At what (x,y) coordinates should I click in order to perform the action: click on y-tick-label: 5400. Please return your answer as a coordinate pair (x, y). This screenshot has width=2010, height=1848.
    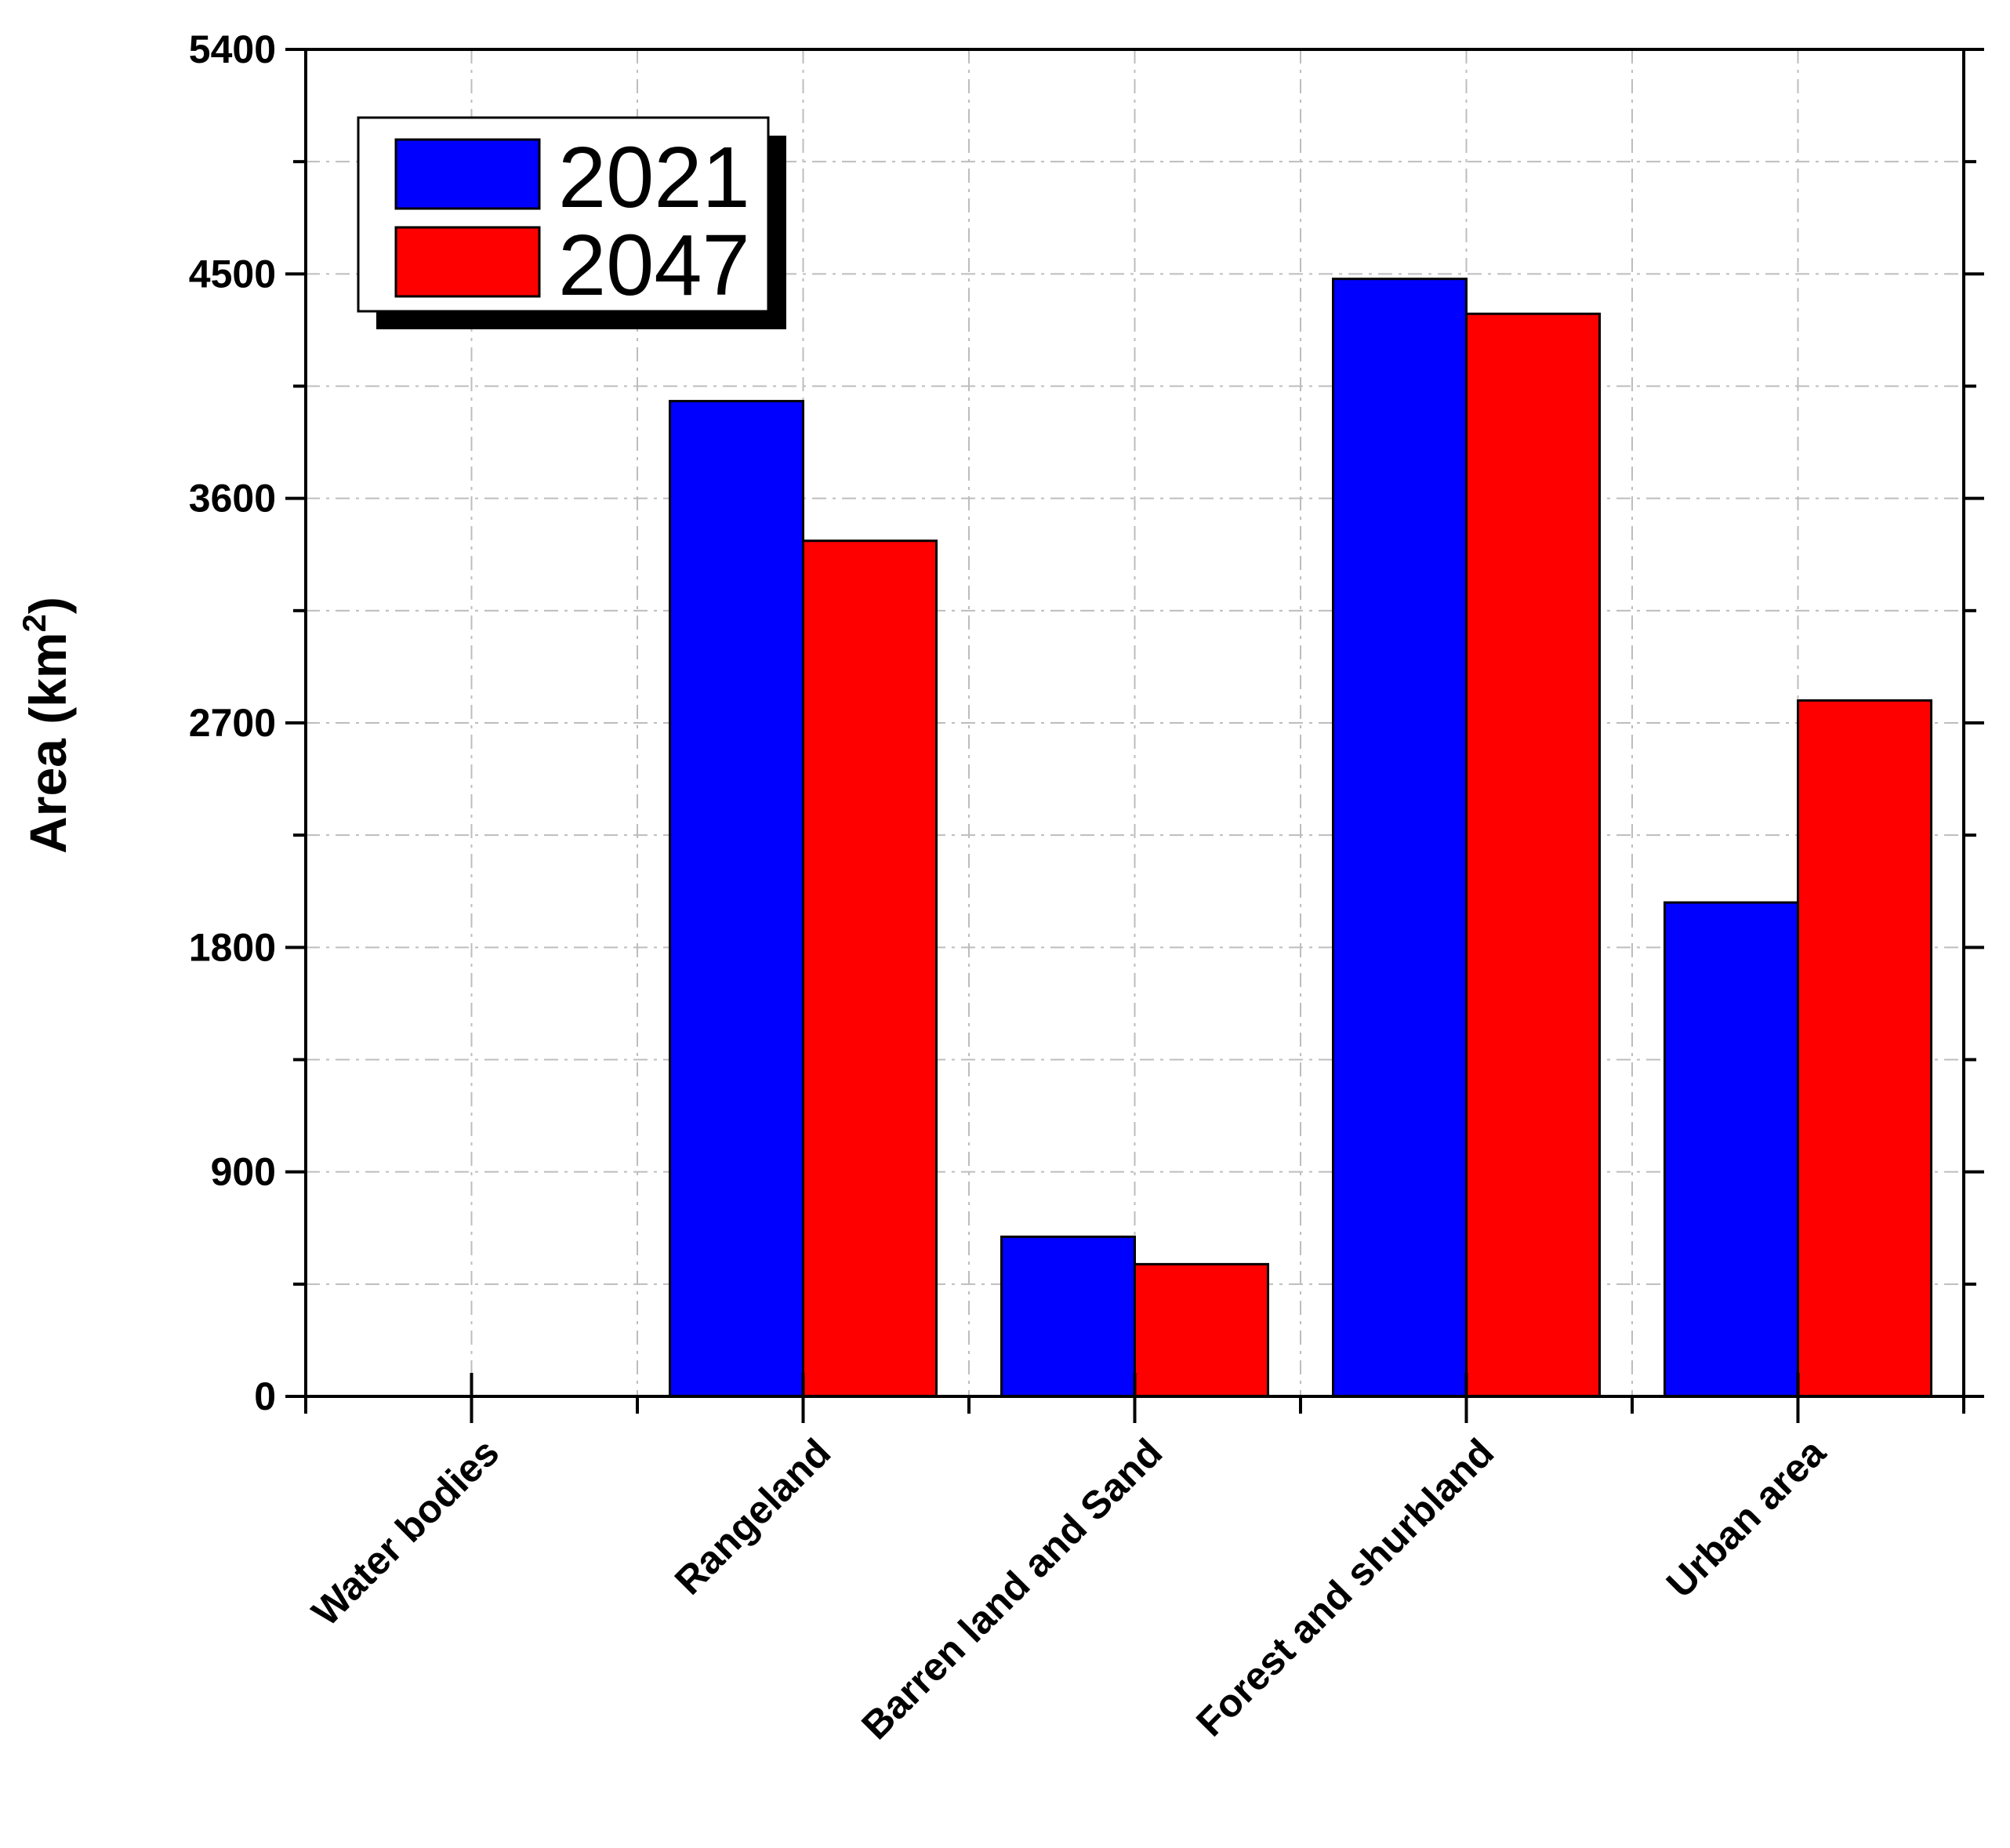
    Looking at the image, I should click on (232, 49).